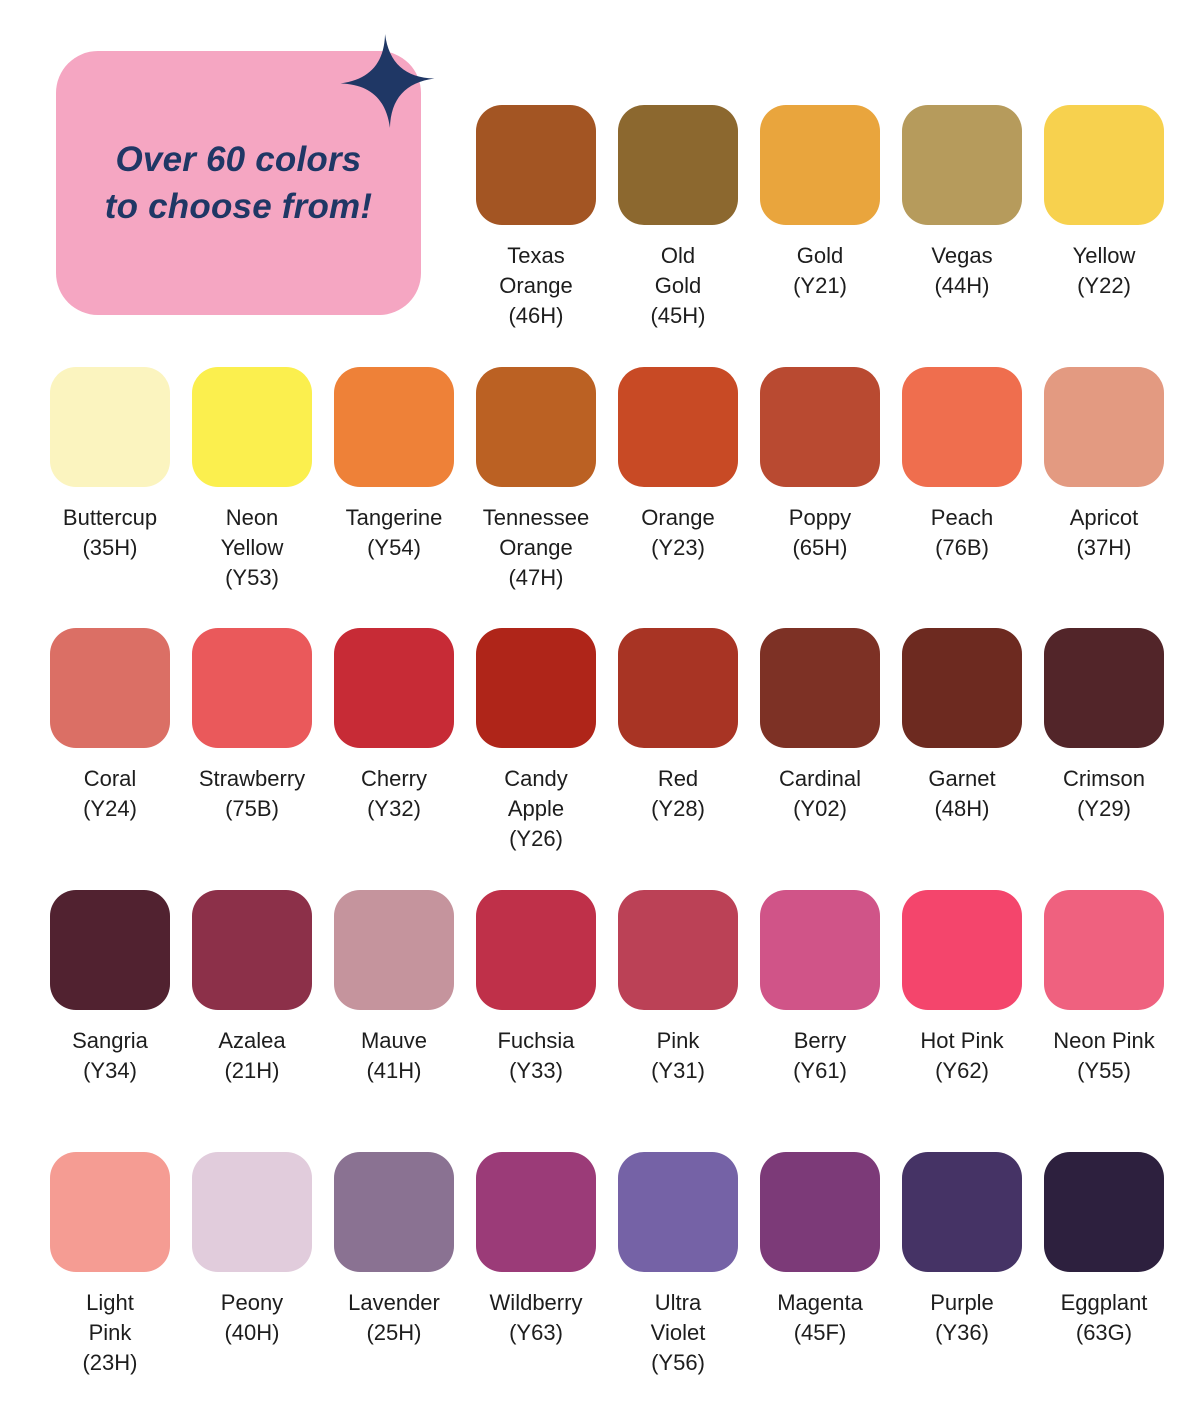 The image size is (1200, 1424). What do you see at coordinates (820, 1332) in the screenshot?
I see `swatch-code: (45F)` at bounding box center [820, 1332].